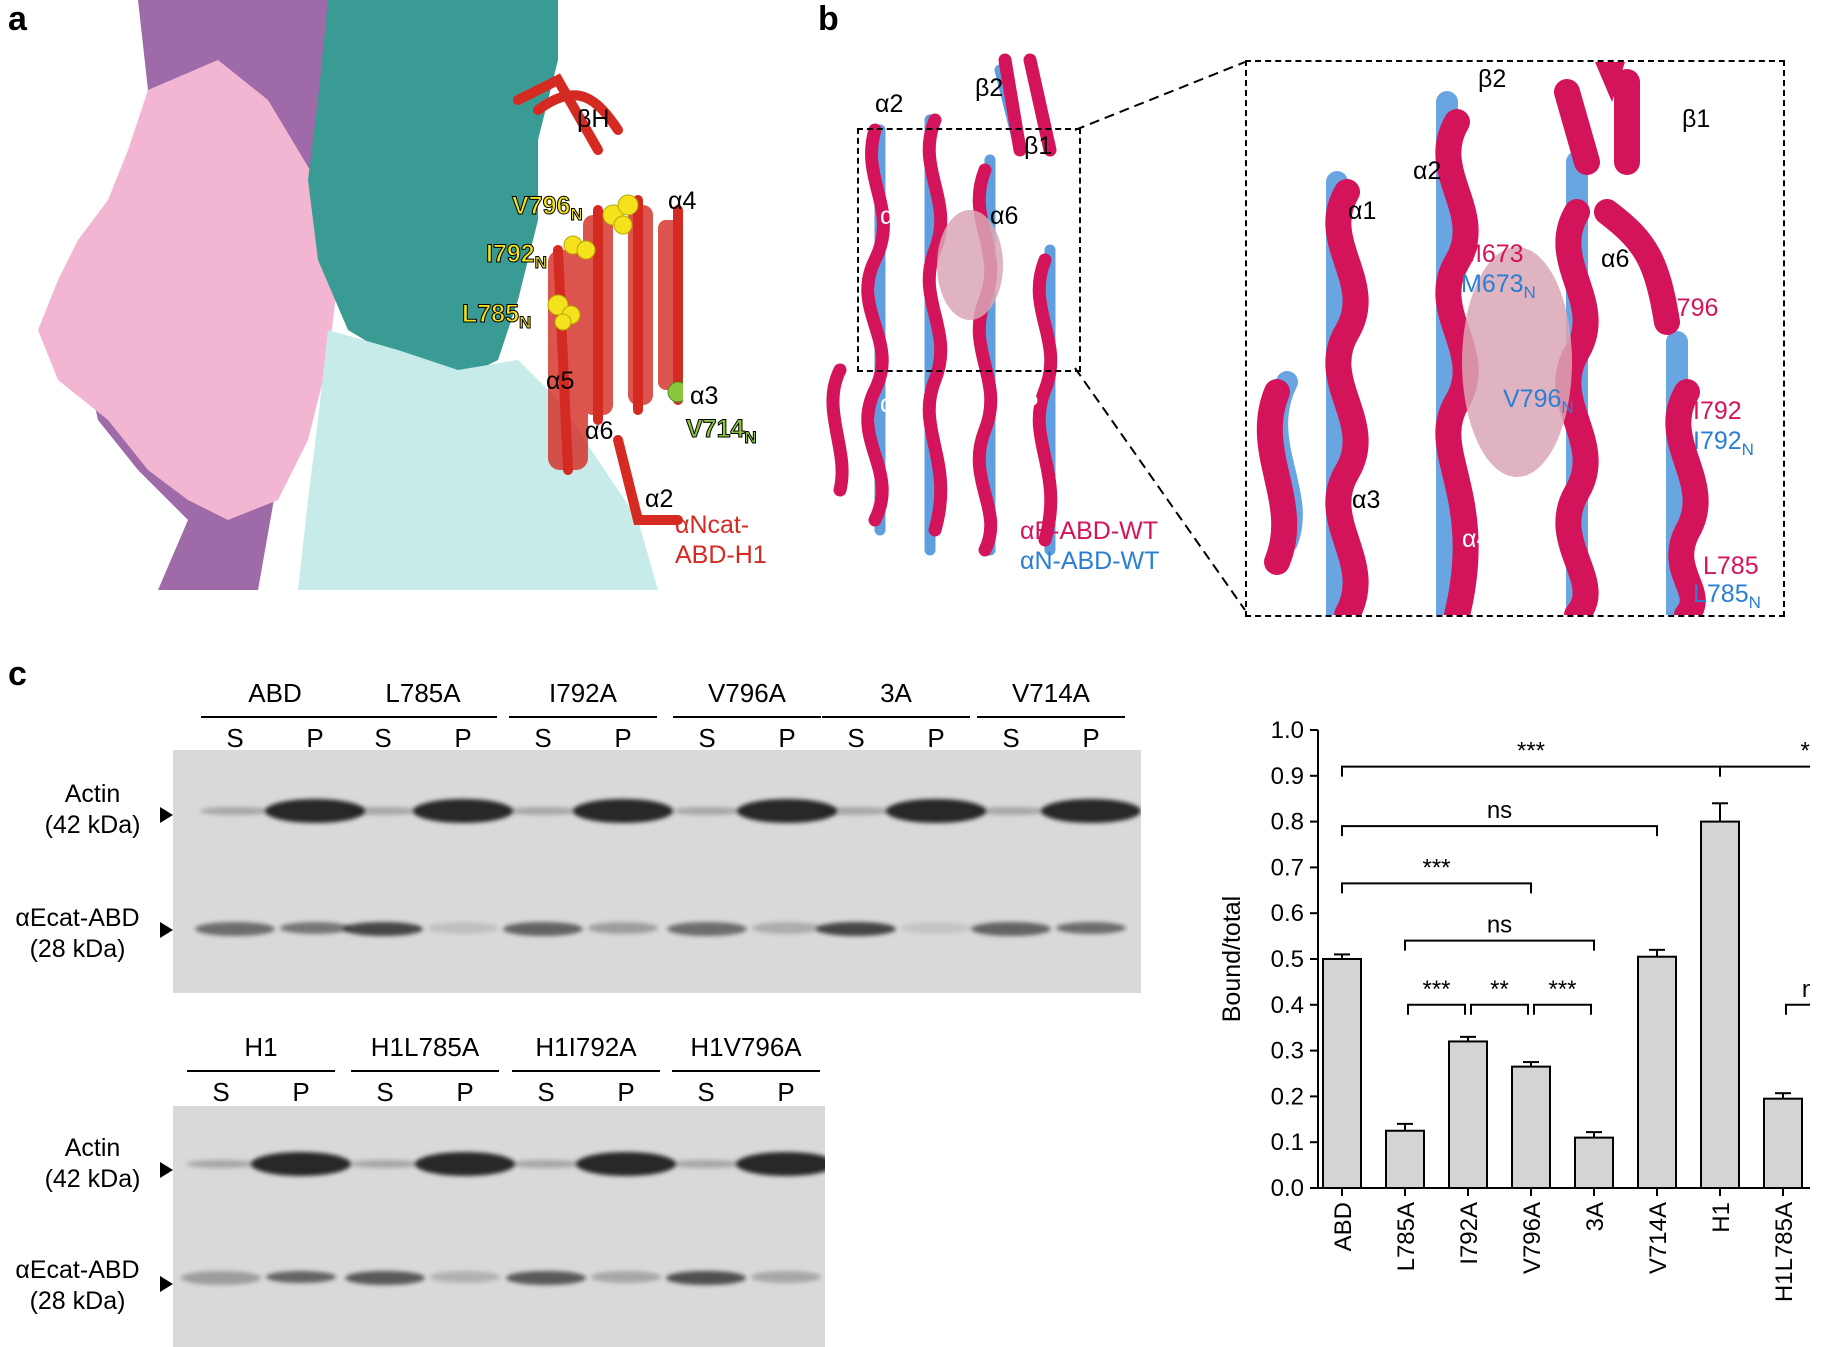 The image size is (1821, 1347). Describe the element at coordinates (746, 1047) in the screenshot. I see `gel2-lane-header: H1V796A` at that location.